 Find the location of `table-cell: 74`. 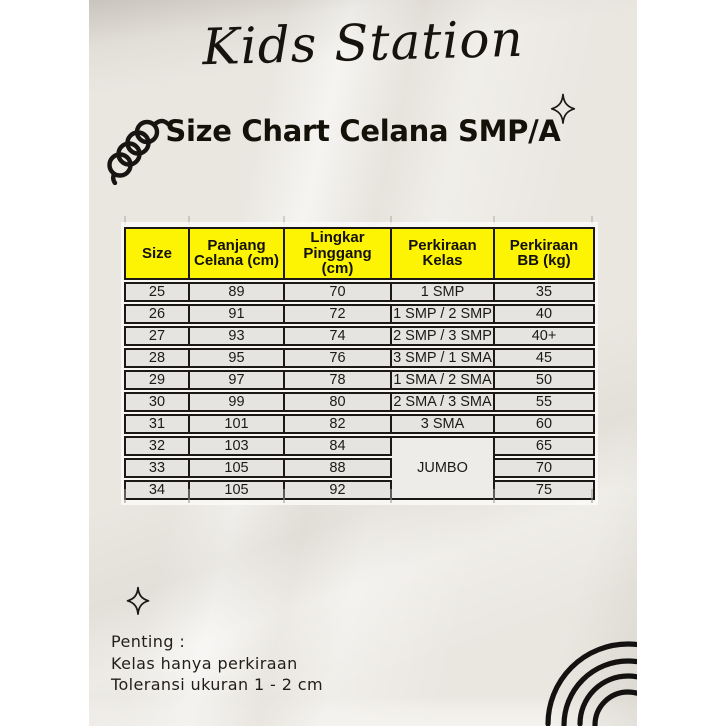

table-cell: 74 is located at coordinates (338, 335).